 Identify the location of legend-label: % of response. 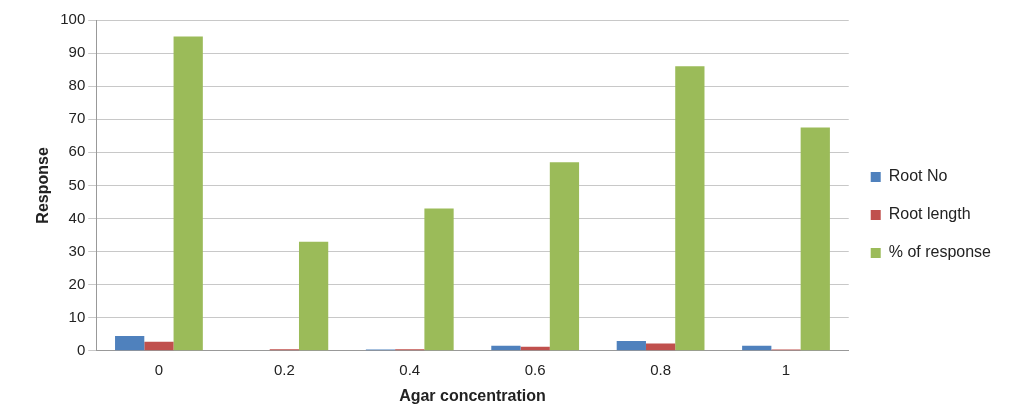
(940, 252).